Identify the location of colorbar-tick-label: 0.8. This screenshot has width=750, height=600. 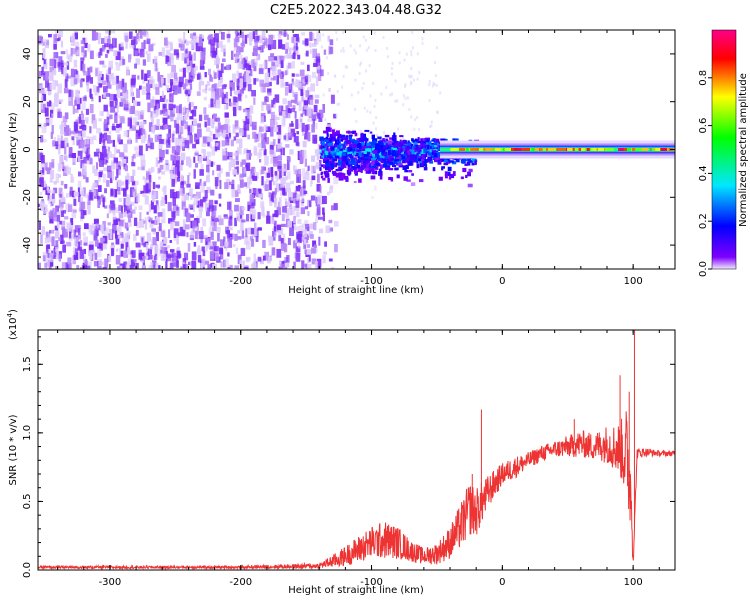
(703, 78).